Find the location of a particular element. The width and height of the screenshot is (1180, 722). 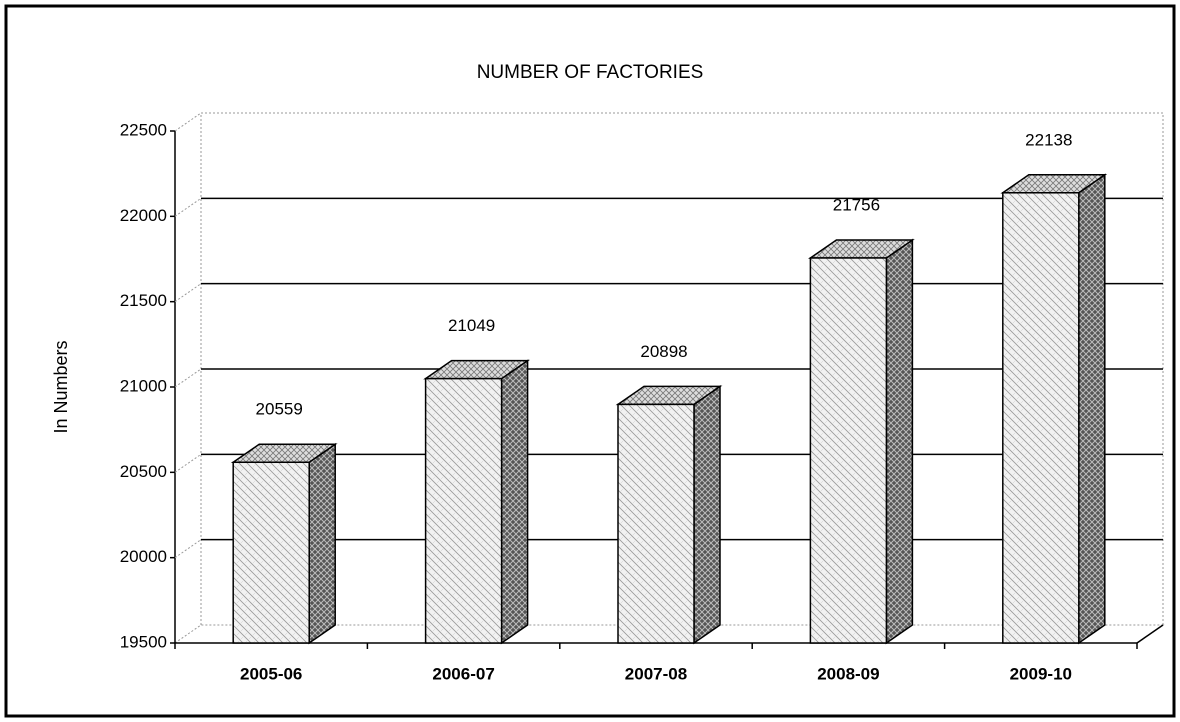

y-tick-label: 20000 is located at coordinates (143, 556).